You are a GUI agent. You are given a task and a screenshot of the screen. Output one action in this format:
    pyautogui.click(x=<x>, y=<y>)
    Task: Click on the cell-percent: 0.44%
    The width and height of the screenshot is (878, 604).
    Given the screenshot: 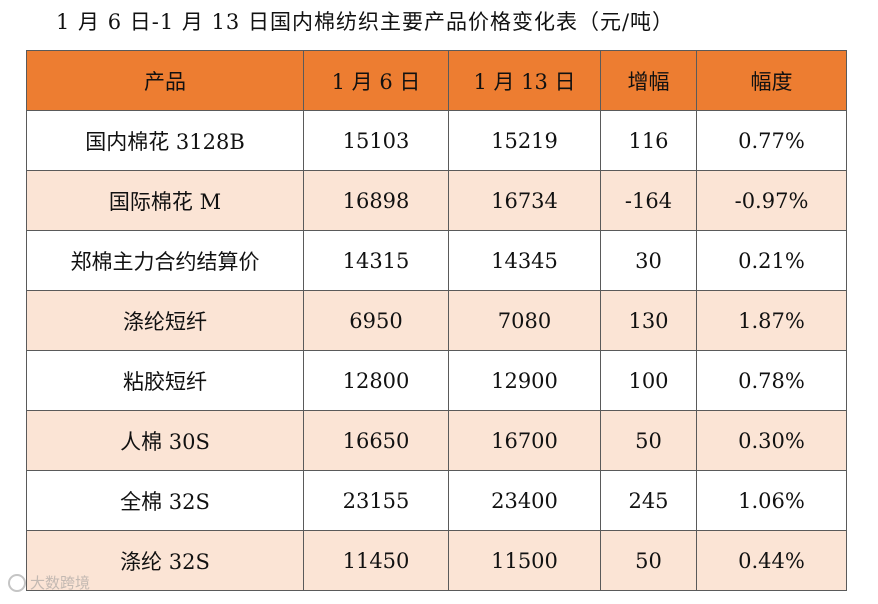 What is the action you would take?
    pyautogui.click(x=771, y=560)
    